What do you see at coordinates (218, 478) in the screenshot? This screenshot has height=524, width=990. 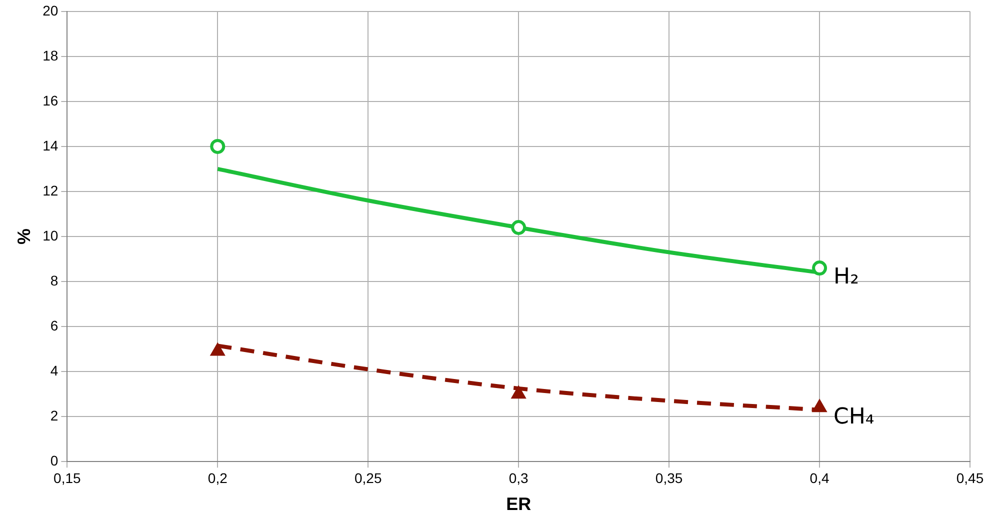 I see `x-tick-label: 0,2` at bounding box center [218, 478].